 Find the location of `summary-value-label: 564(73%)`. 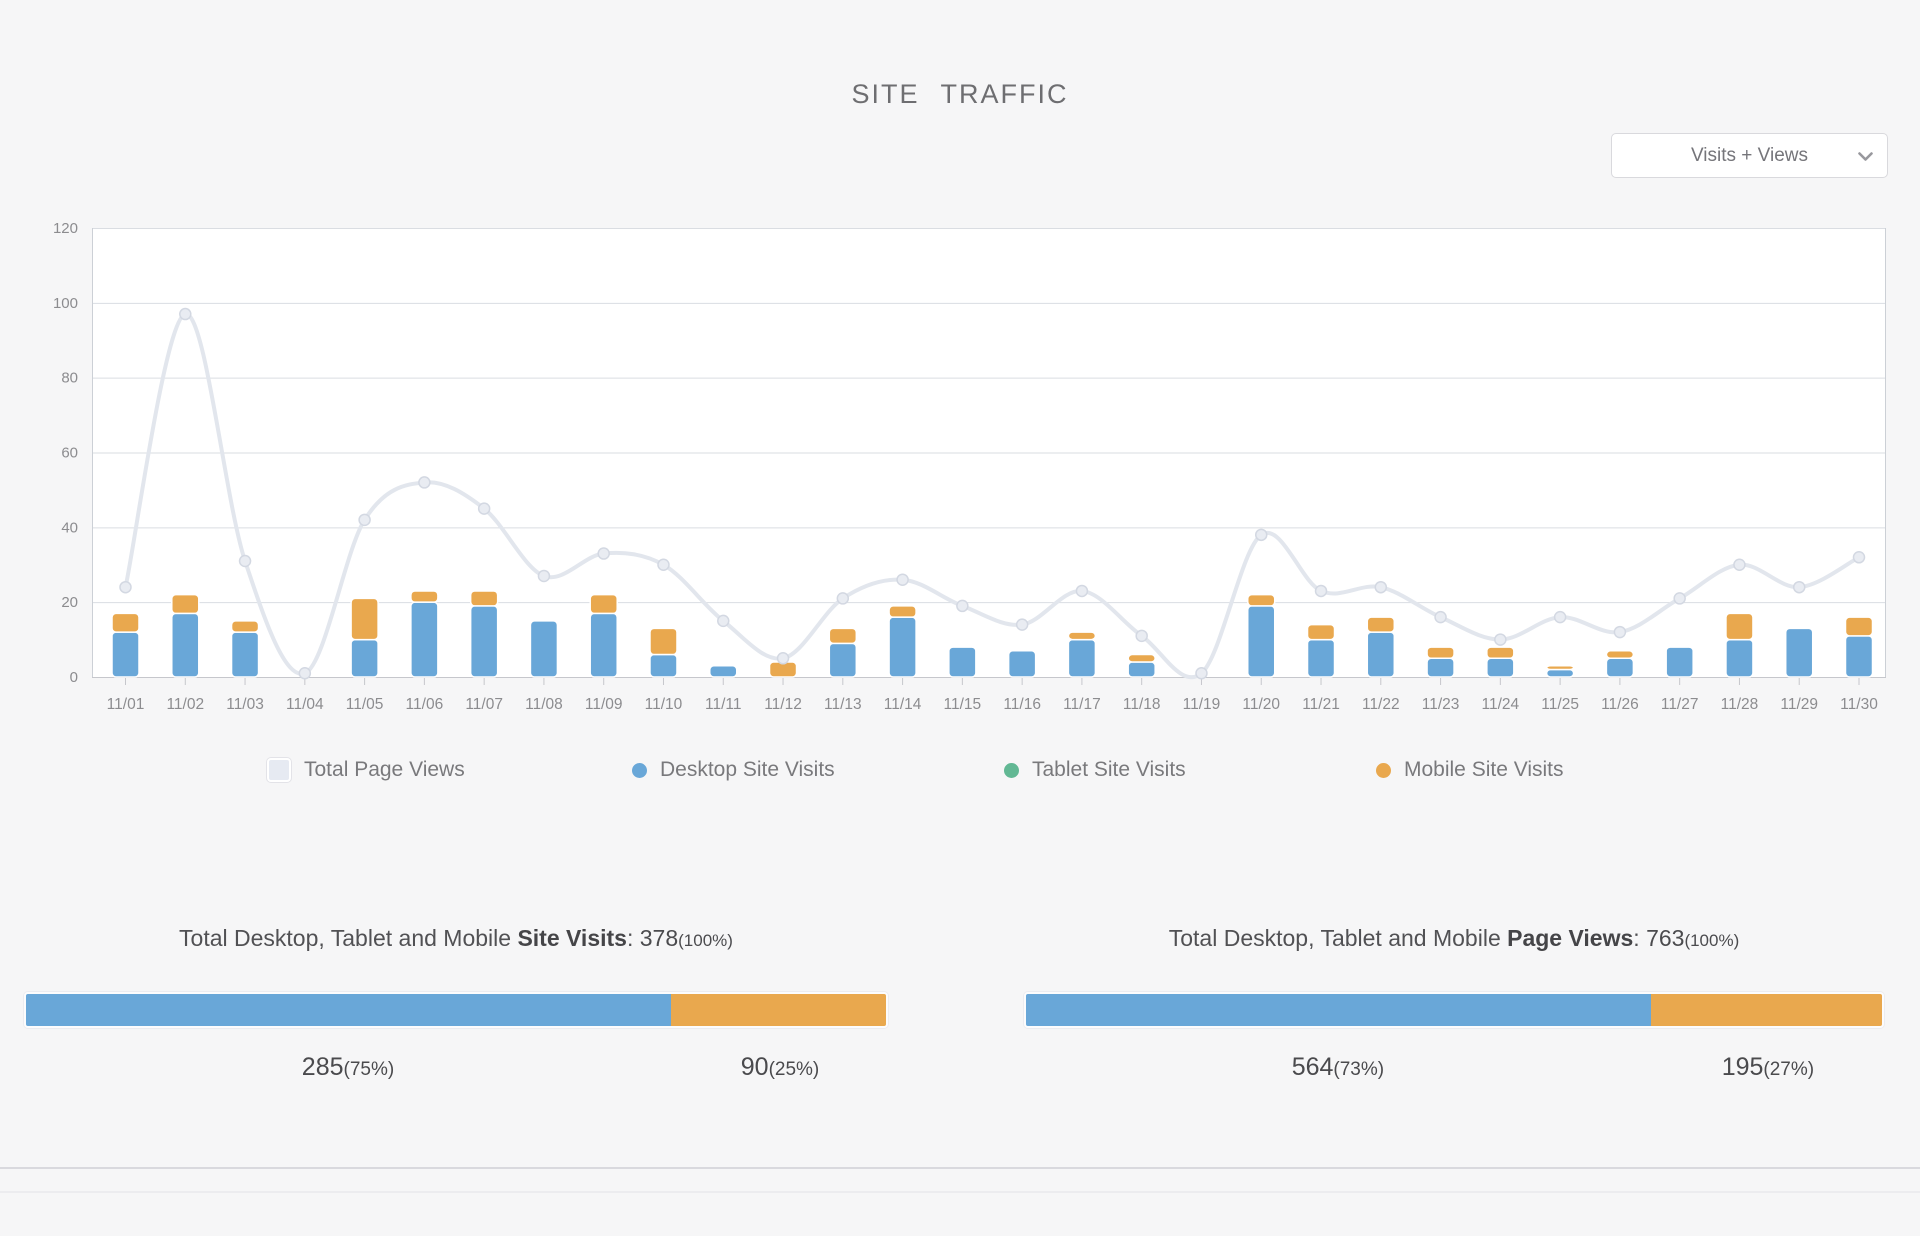

summary-value-label: 564(73%) is located at coordinates (1338, 1067).